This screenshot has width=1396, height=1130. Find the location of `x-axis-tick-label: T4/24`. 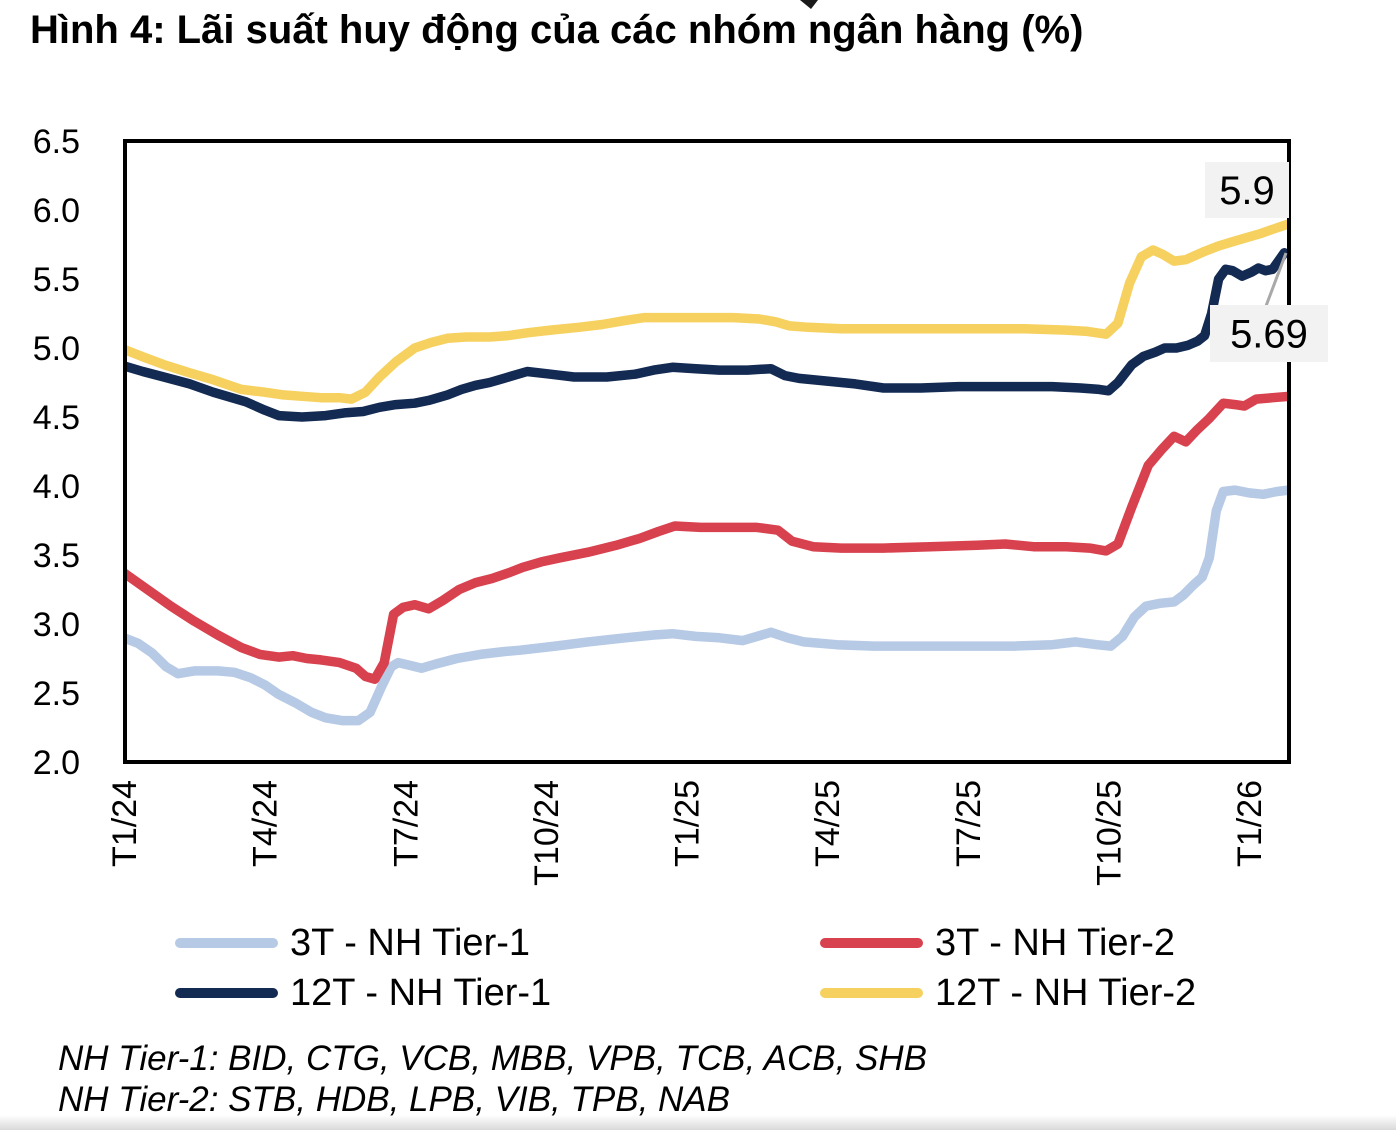

x-axis-tick-label: T4/24 is located at coordinates (266, 823).